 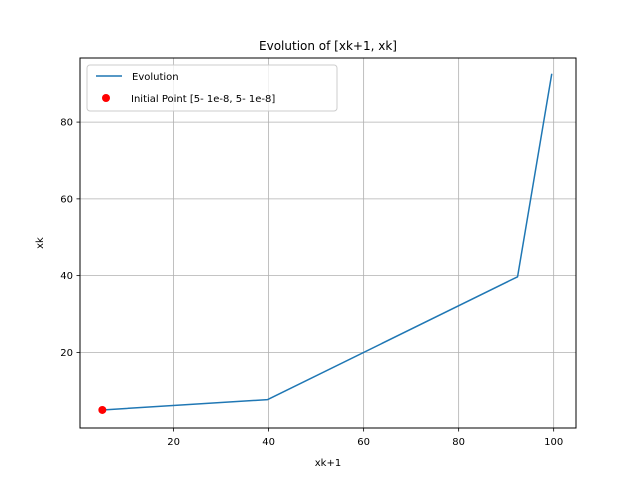 I want to click on x-ticks: 20 40 60 80 100, so click(x=365, y=438).